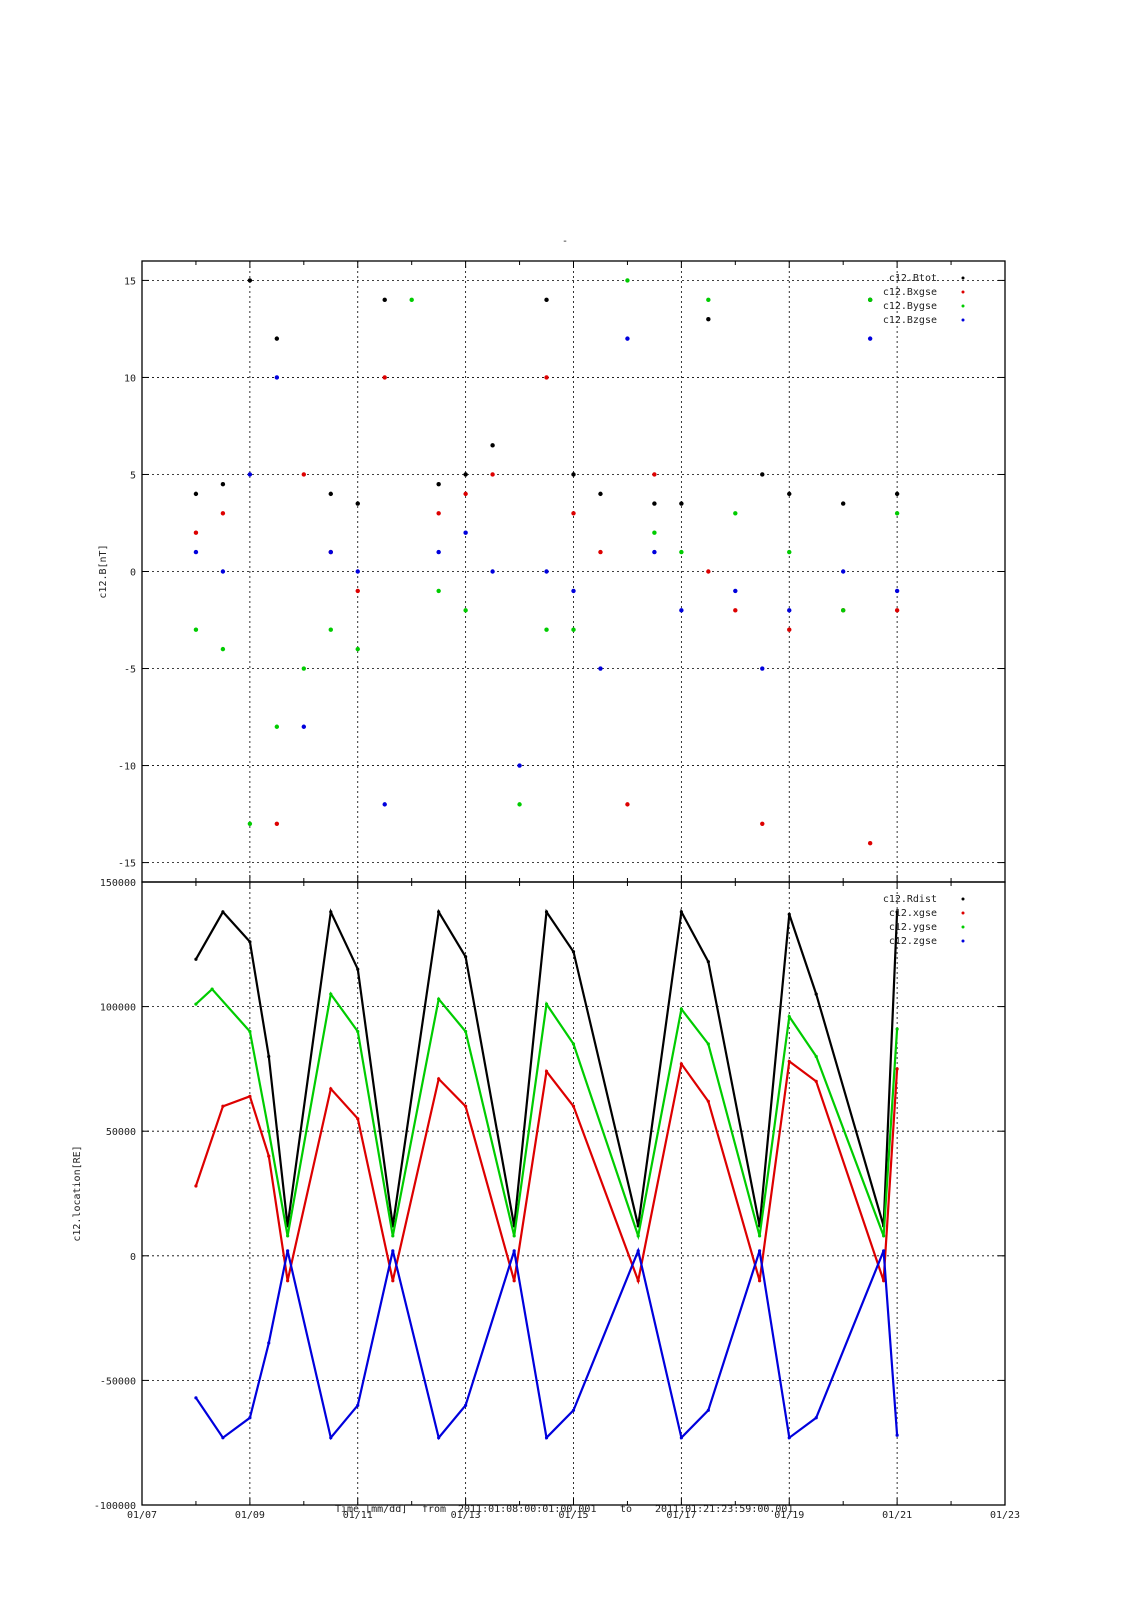 This screenshot has height=1600, width=1131. I want to click on series-c12.ygse, so click(546, 1114).